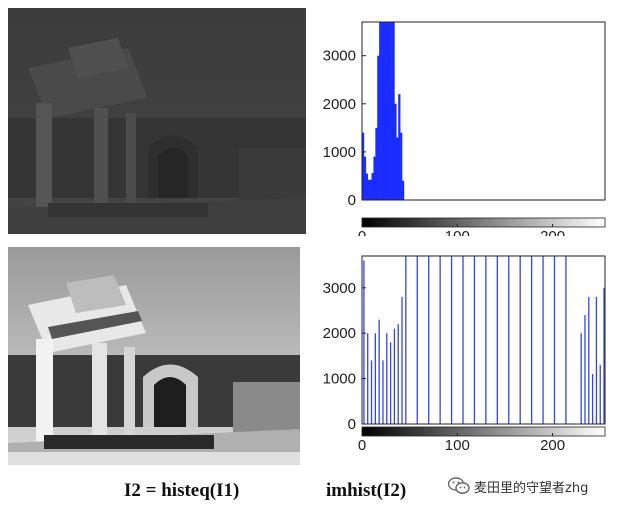 The image size is (625, 511). What do you see at coordinates (531, 488) in the screenshot?
I see `watermark-text: 麦田里的守望者zhg` at bounding box center [531, 488].